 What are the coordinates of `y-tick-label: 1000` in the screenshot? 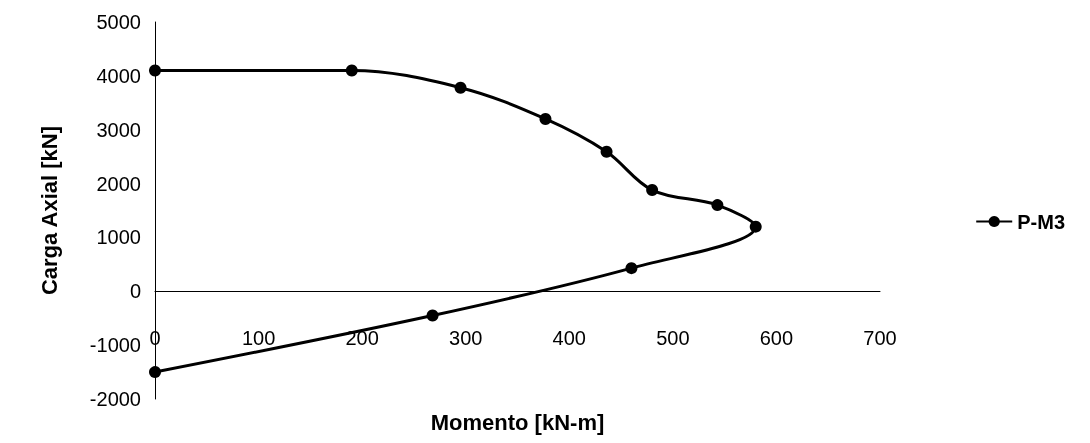 It's located at (118, 237).